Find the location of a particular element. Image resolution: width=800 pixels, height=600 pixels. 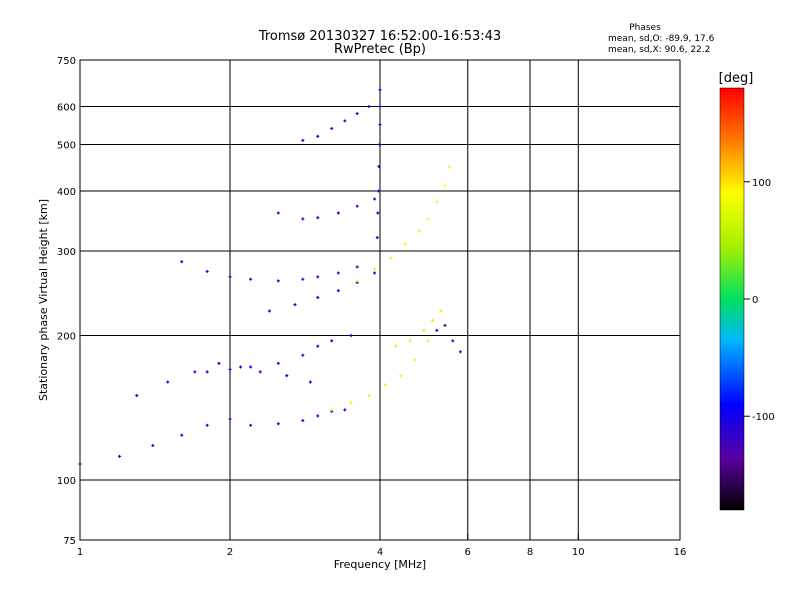

colorbar-ticks: 100 0 -100 is located at coordinates (759, 300).